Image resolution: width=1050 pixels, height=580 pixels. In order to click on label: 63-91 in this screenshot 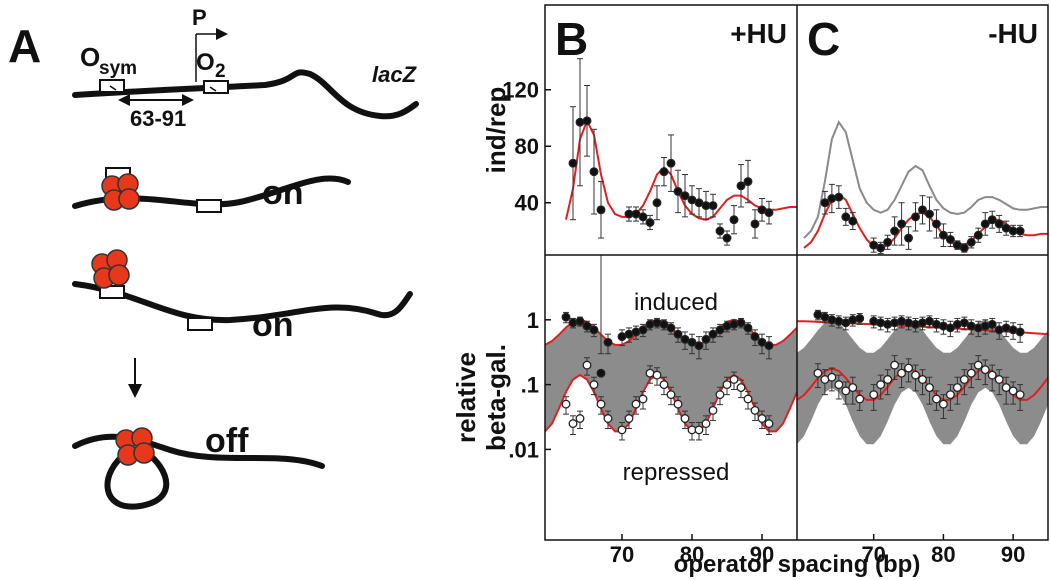, I will do `click(158, 118)`.